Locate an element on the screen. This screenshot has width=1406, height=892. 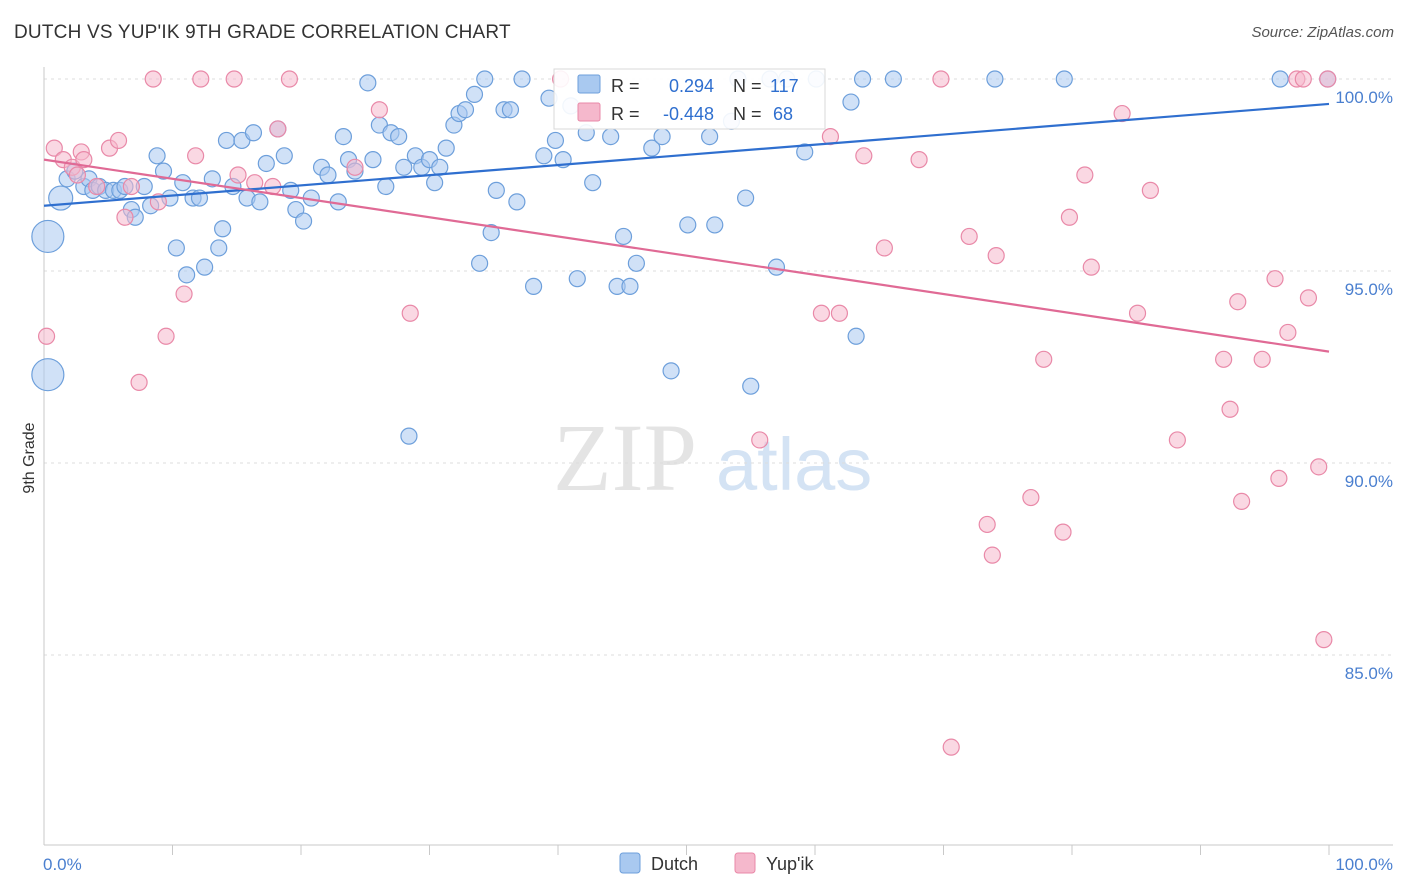
yupik-r-label: R = is located at coordinates (625, 114).